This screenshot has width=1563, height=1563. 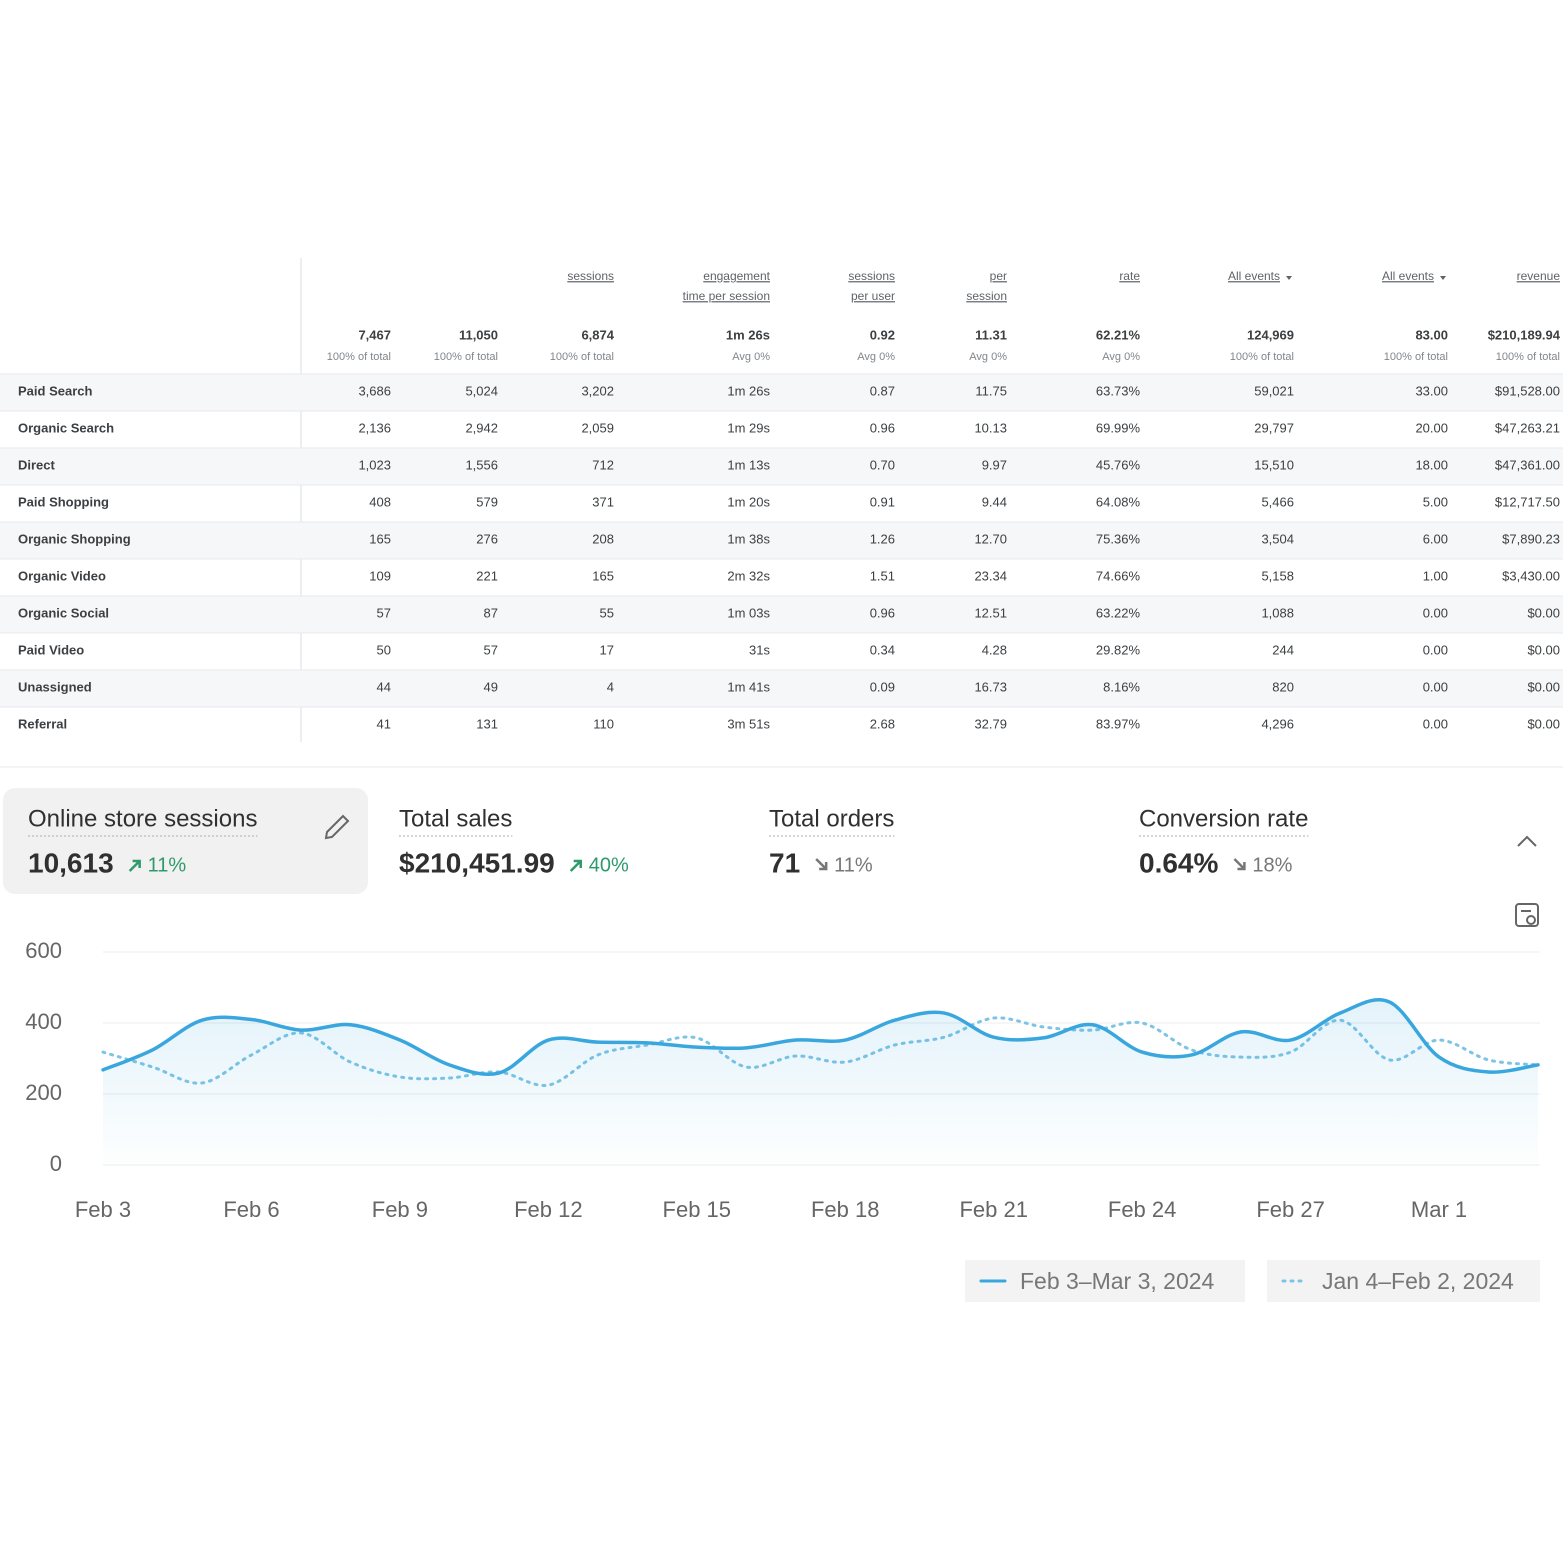 I want to click on cell-value: 17, so click(x=607, y=649).